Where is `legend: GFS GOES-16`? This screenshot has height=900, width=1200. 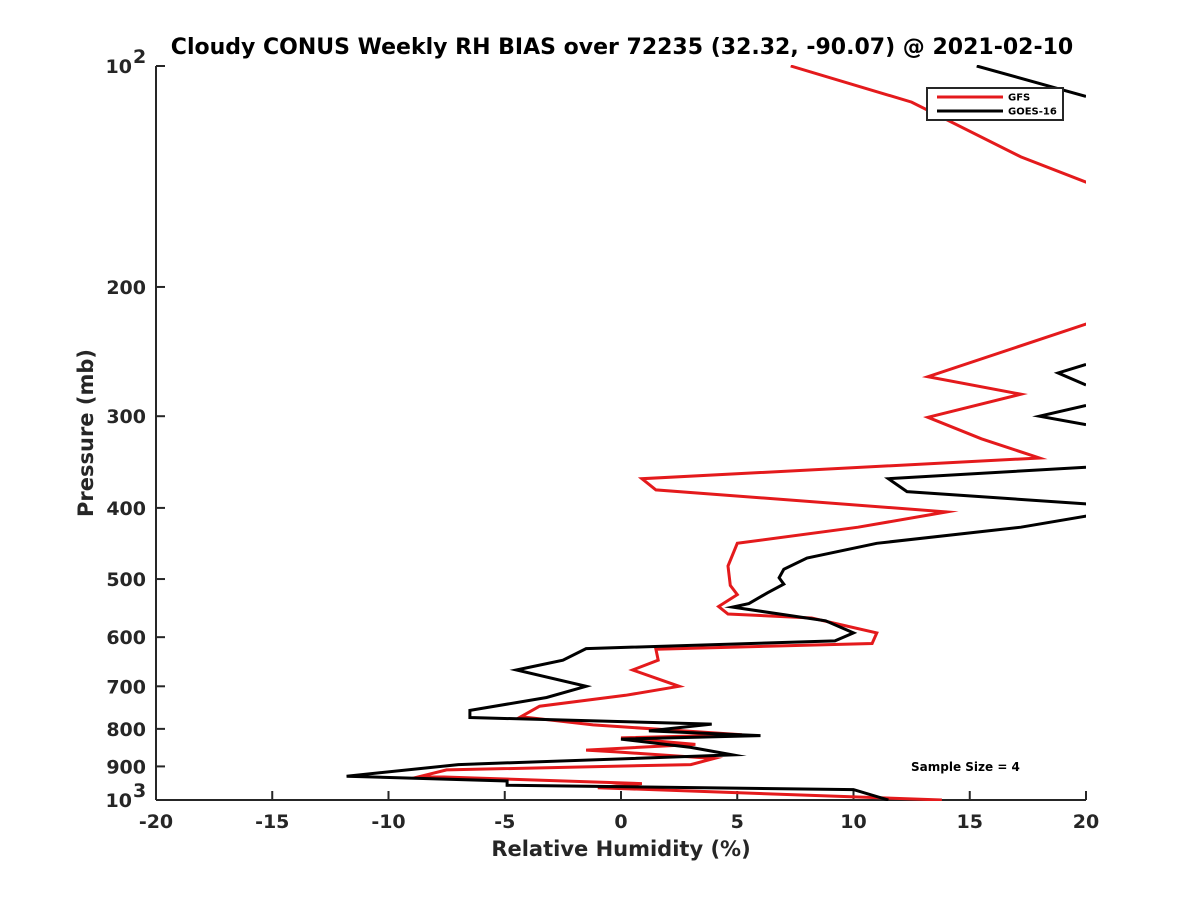
legend: GFS GOES-16 is located at coordinates (995, 104).